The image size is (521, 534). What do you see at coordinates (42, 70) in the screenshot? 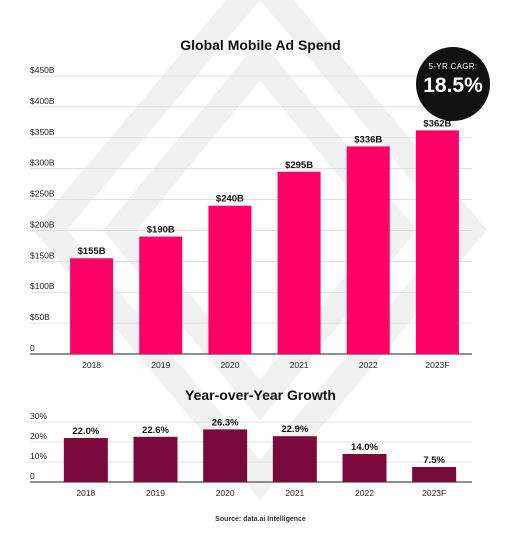
I see `spend-y-tick-label: $450B` at bounding box center [42, 70].